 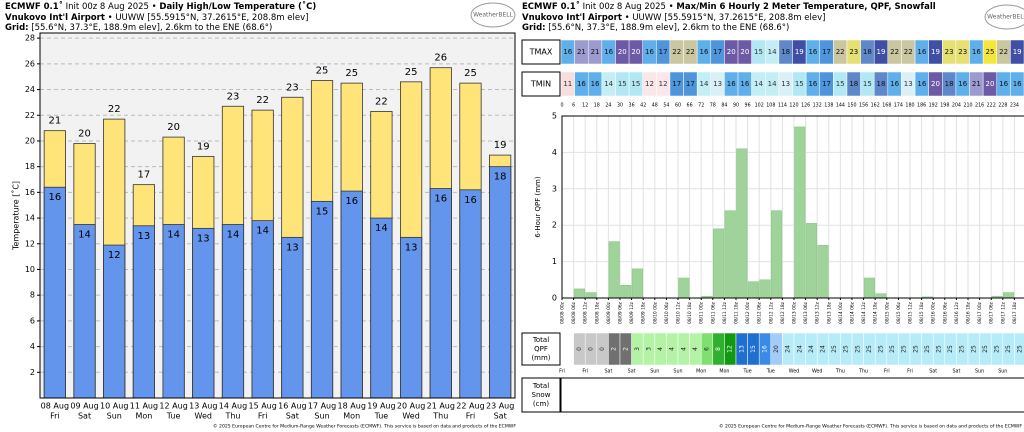 What do you see at coordinates (643, 106) in the screenshot?
I see `hour-label: 42` at bounding box center [643, 106].